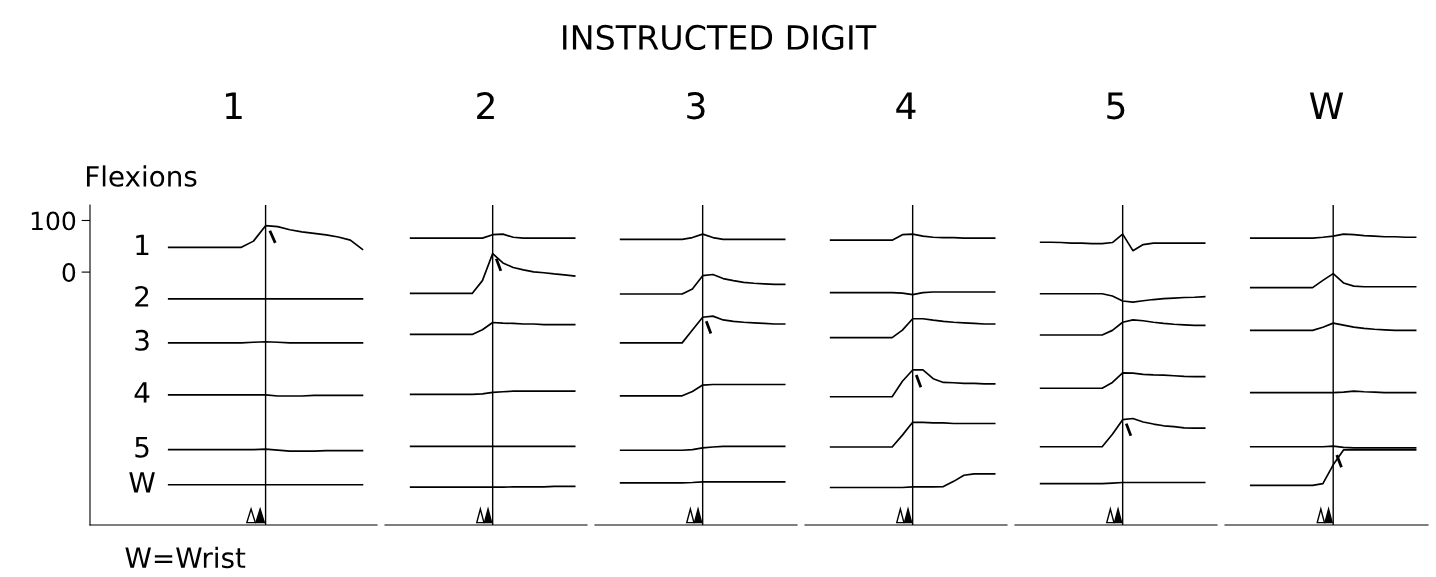  What do you see at coordinates (233, 105) in the screenshot?
I see `chart-title: 1` at bounding box center [233, 105].